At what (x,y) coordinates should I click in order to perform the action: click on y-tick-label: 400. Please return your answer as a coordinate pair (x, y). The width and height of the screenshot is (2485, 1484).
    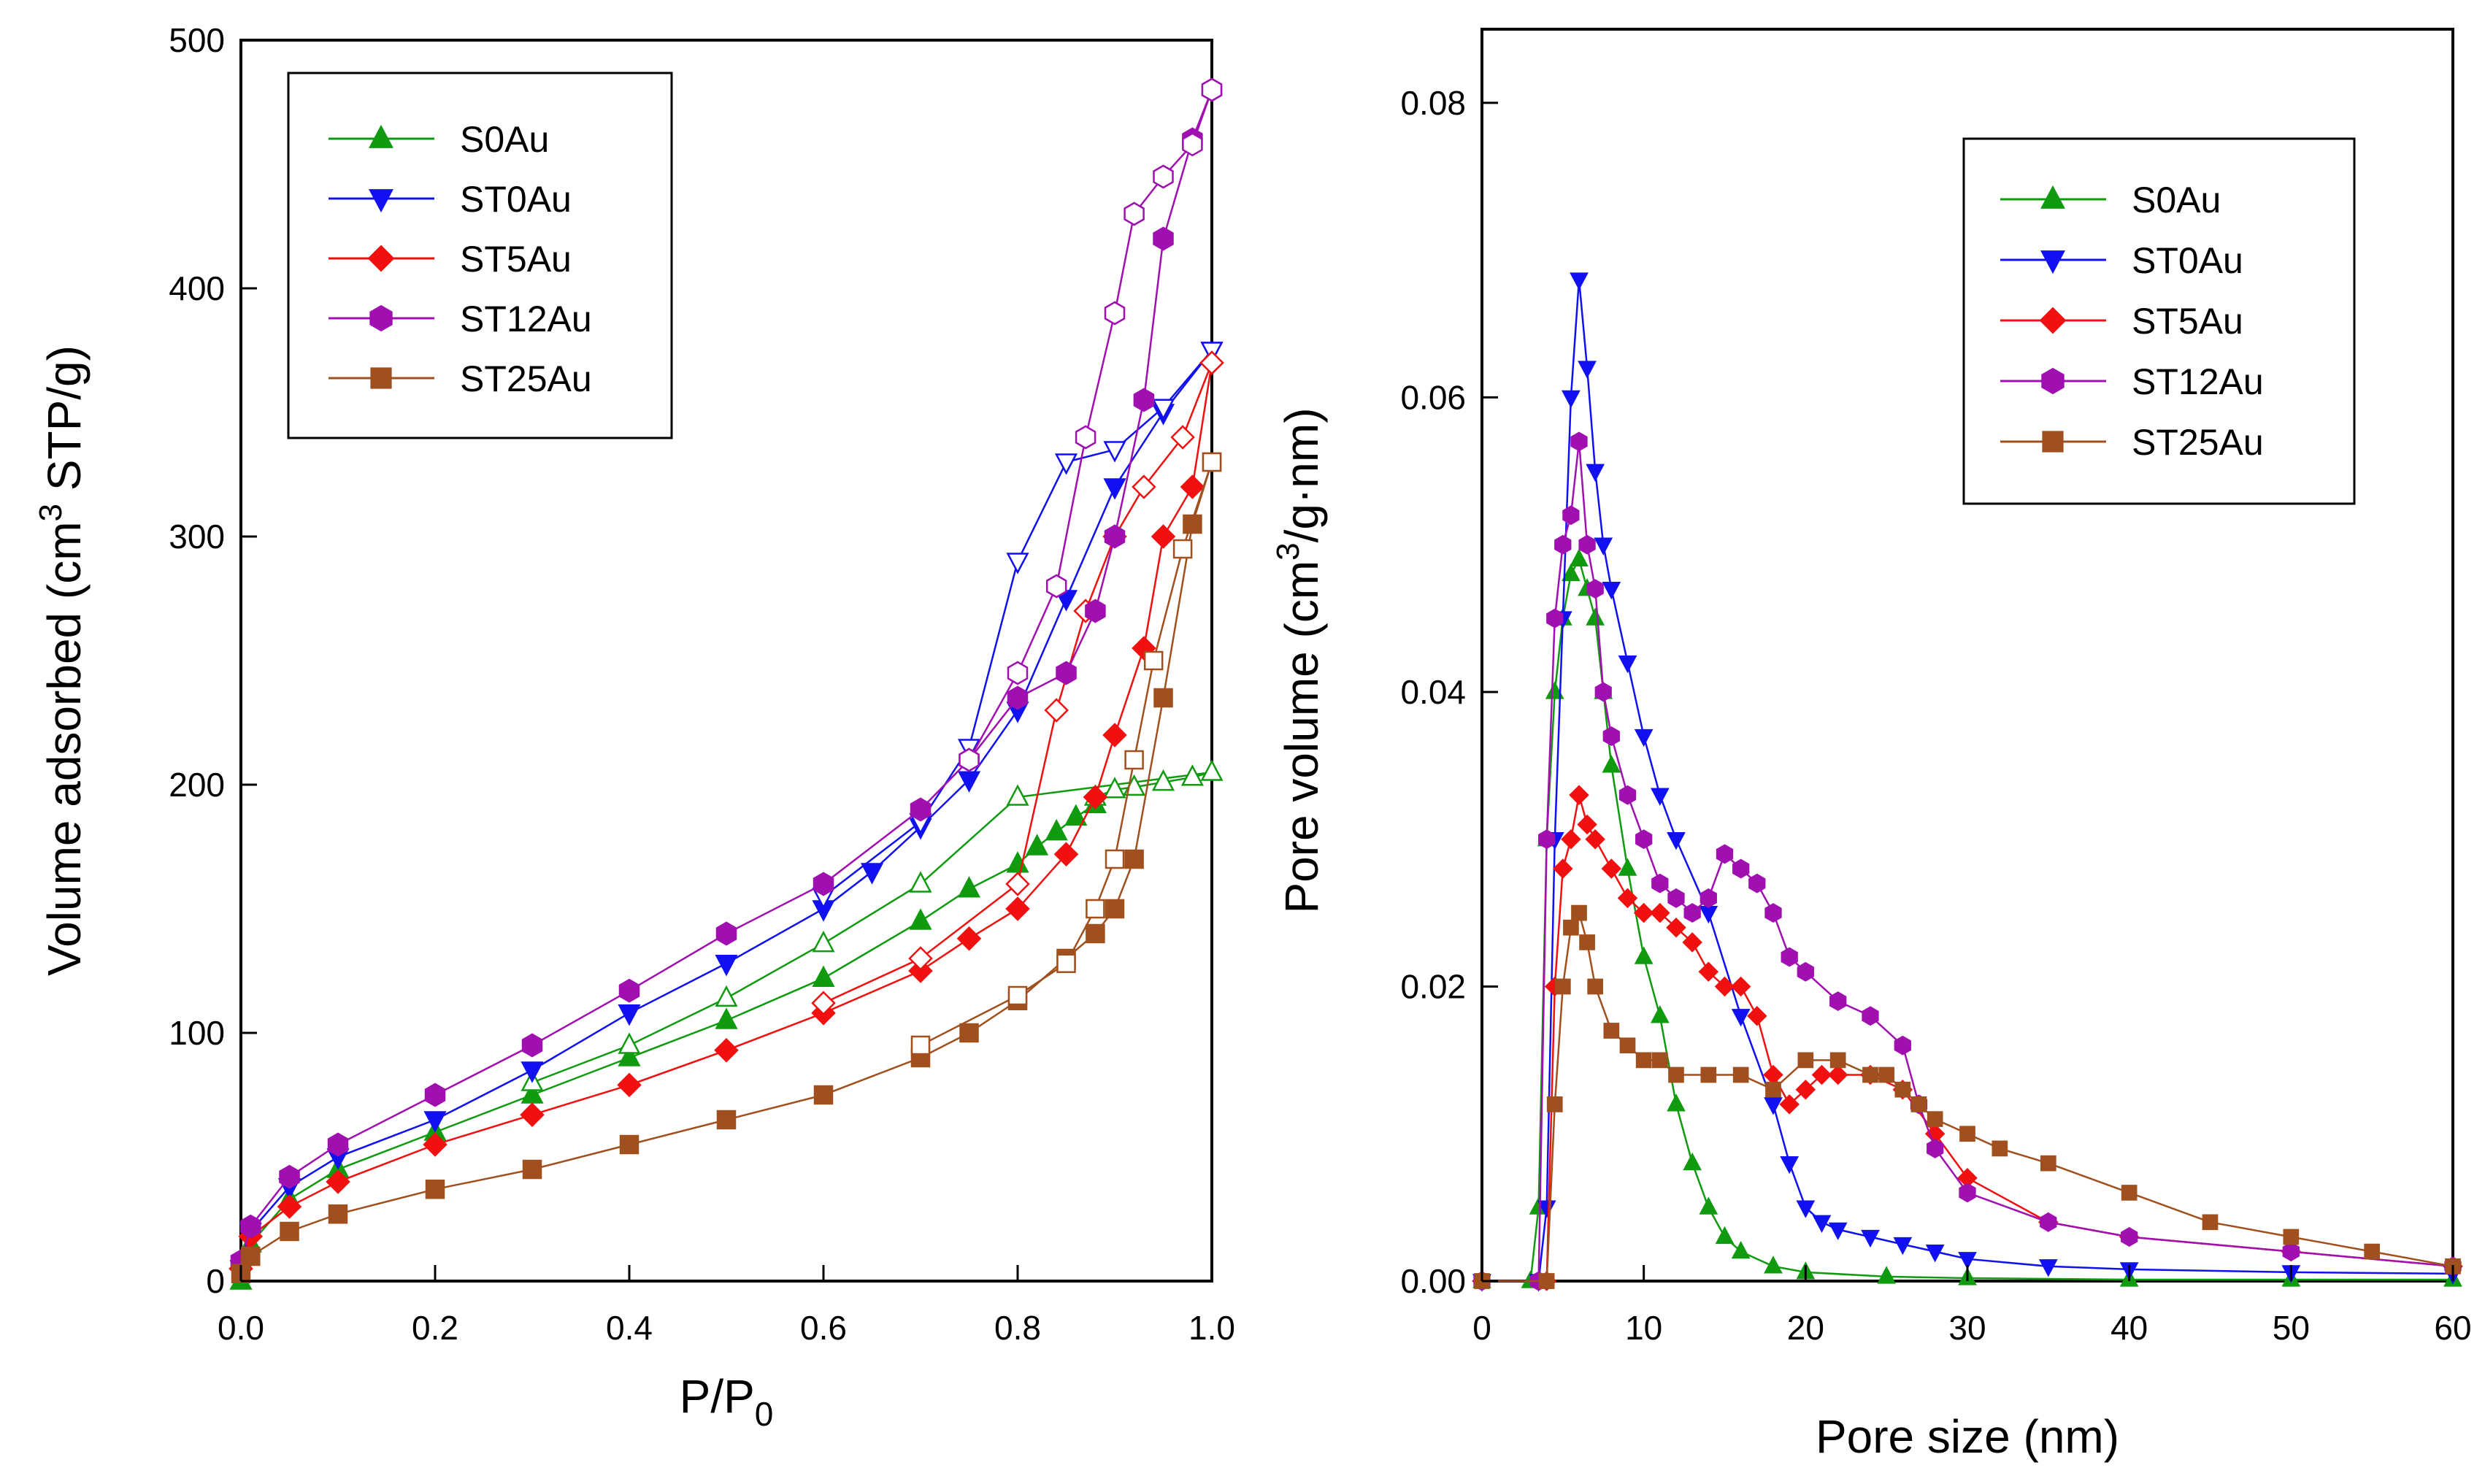
    Looking at the image, I should click on (197, 288).